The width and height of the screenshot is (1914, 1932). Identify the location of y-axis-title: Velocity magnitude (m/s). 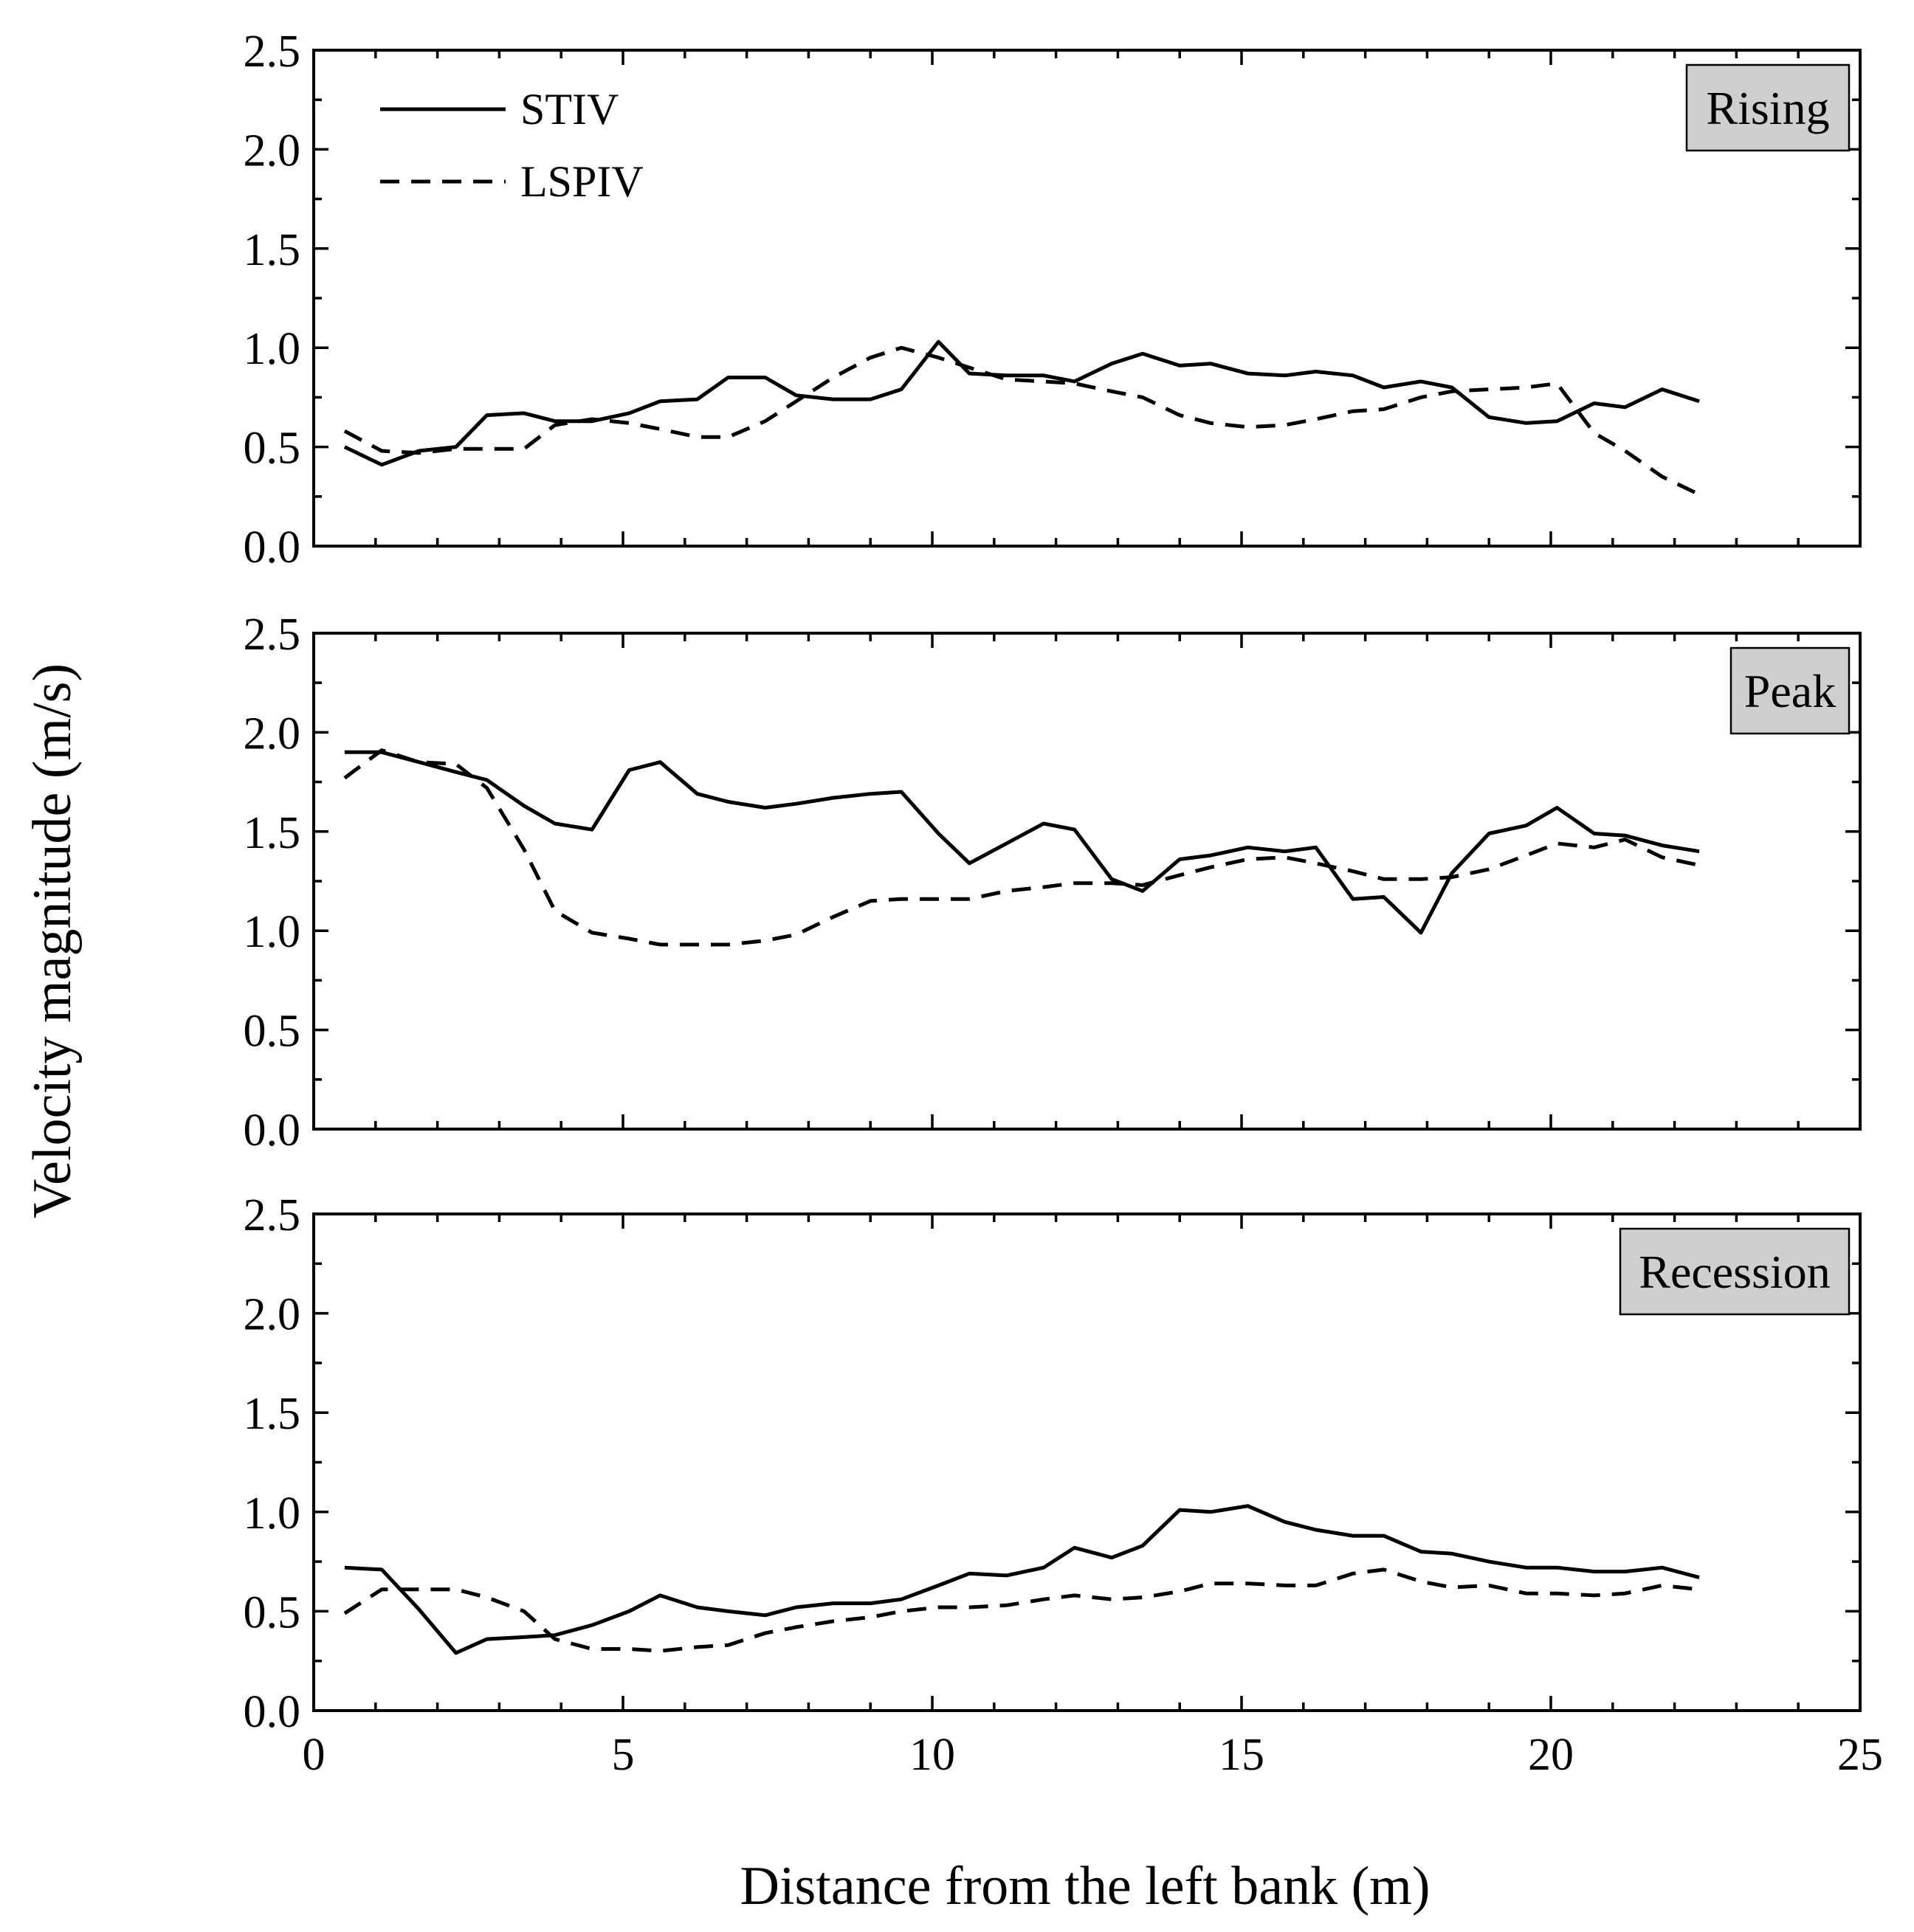
(53, 940).